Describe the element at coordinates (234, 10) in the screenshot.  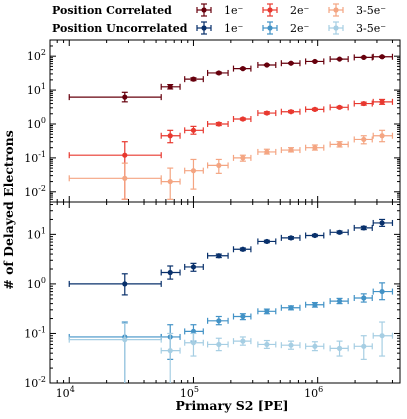
I see `legend-label-corr-1e: 1e⁻` at that location.